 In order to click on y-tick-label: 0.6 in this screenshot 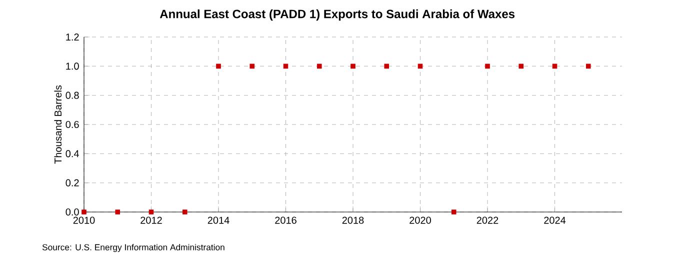, I will do `click(72, 124)`.